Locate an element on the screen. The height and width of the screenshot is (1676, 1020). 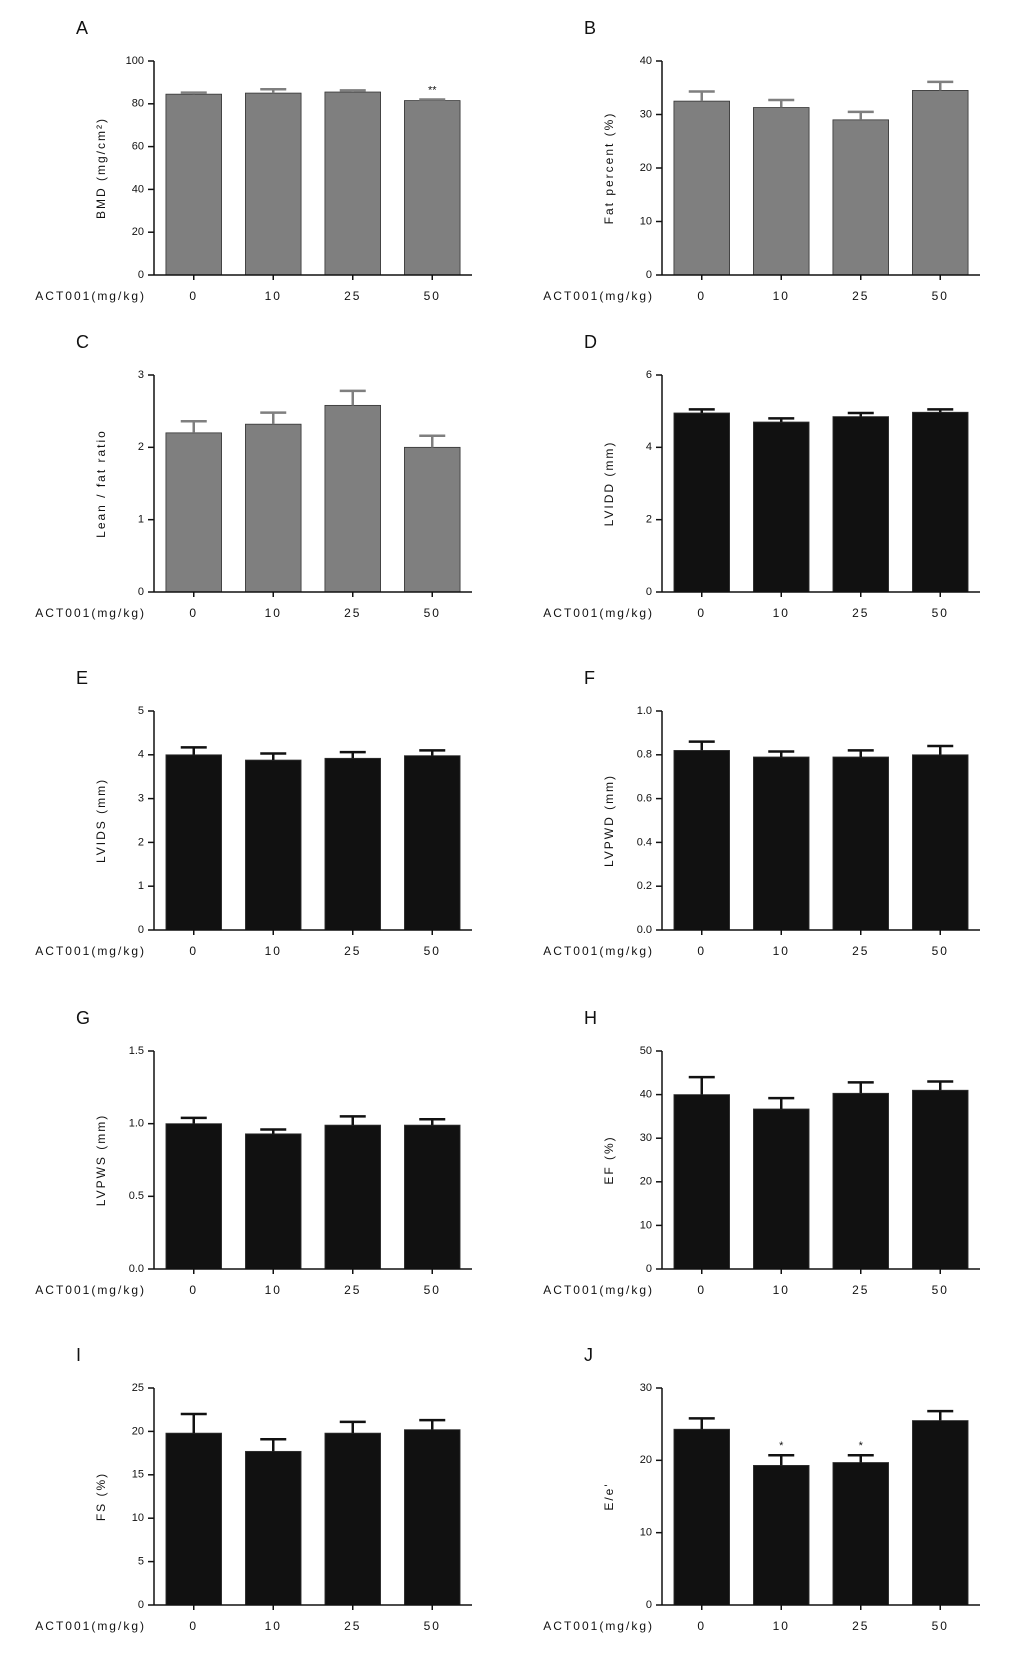
y-tick-label: 1.5 is located at coordinates (136, 1051).